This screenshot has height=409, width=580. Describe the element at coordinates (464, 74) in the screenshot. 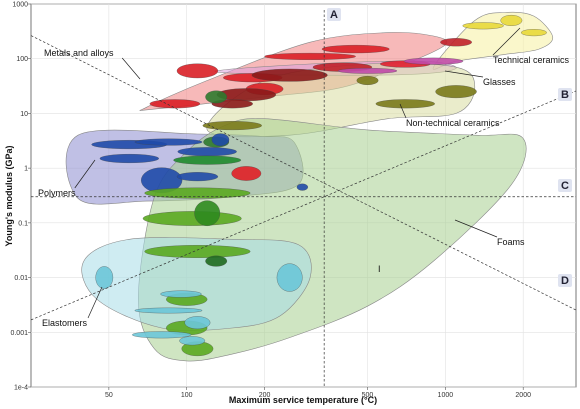

I see `leader-line-glasses` at that location.